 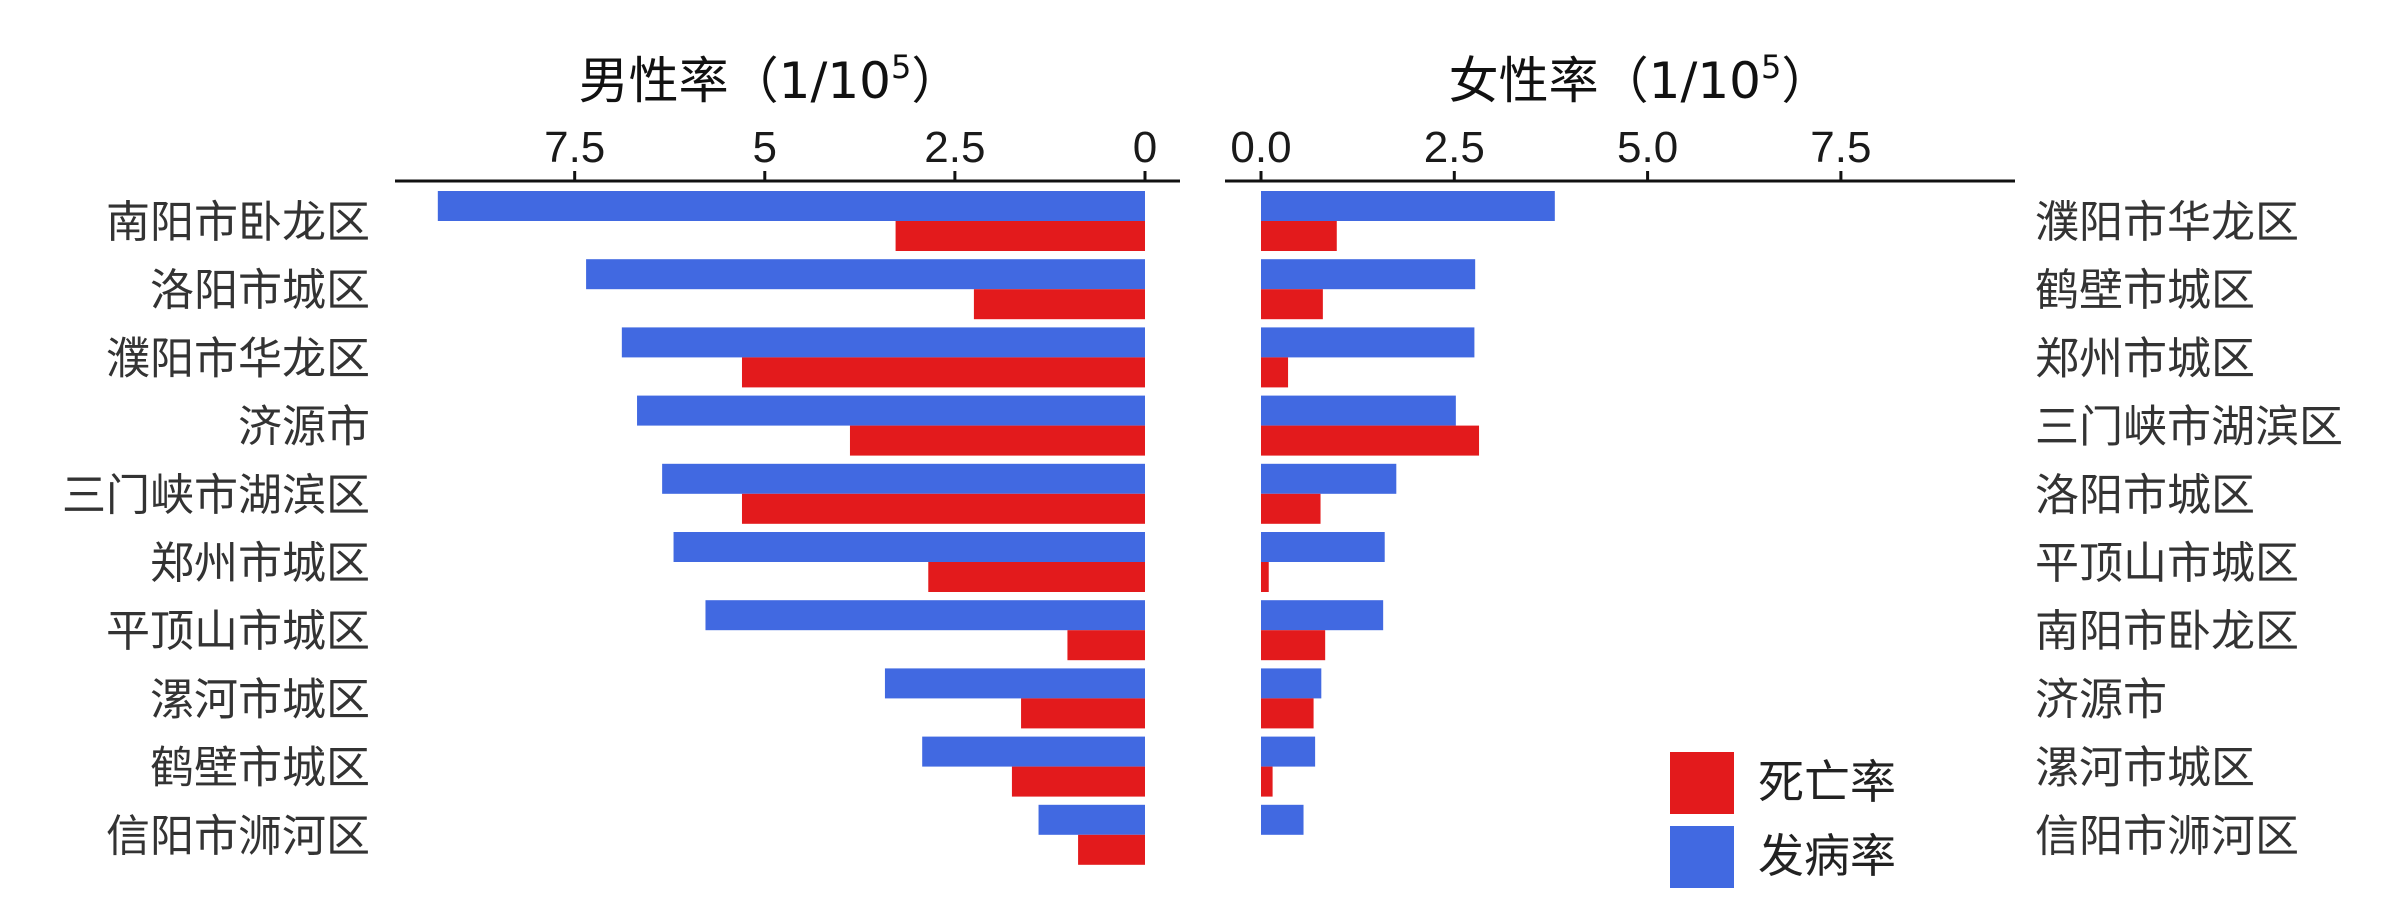 What do you see at coordinates (2167, 631) in the screenshot?
I see `female-category-label: 南阳市卧龙区` at bounding box center [2167, 631].